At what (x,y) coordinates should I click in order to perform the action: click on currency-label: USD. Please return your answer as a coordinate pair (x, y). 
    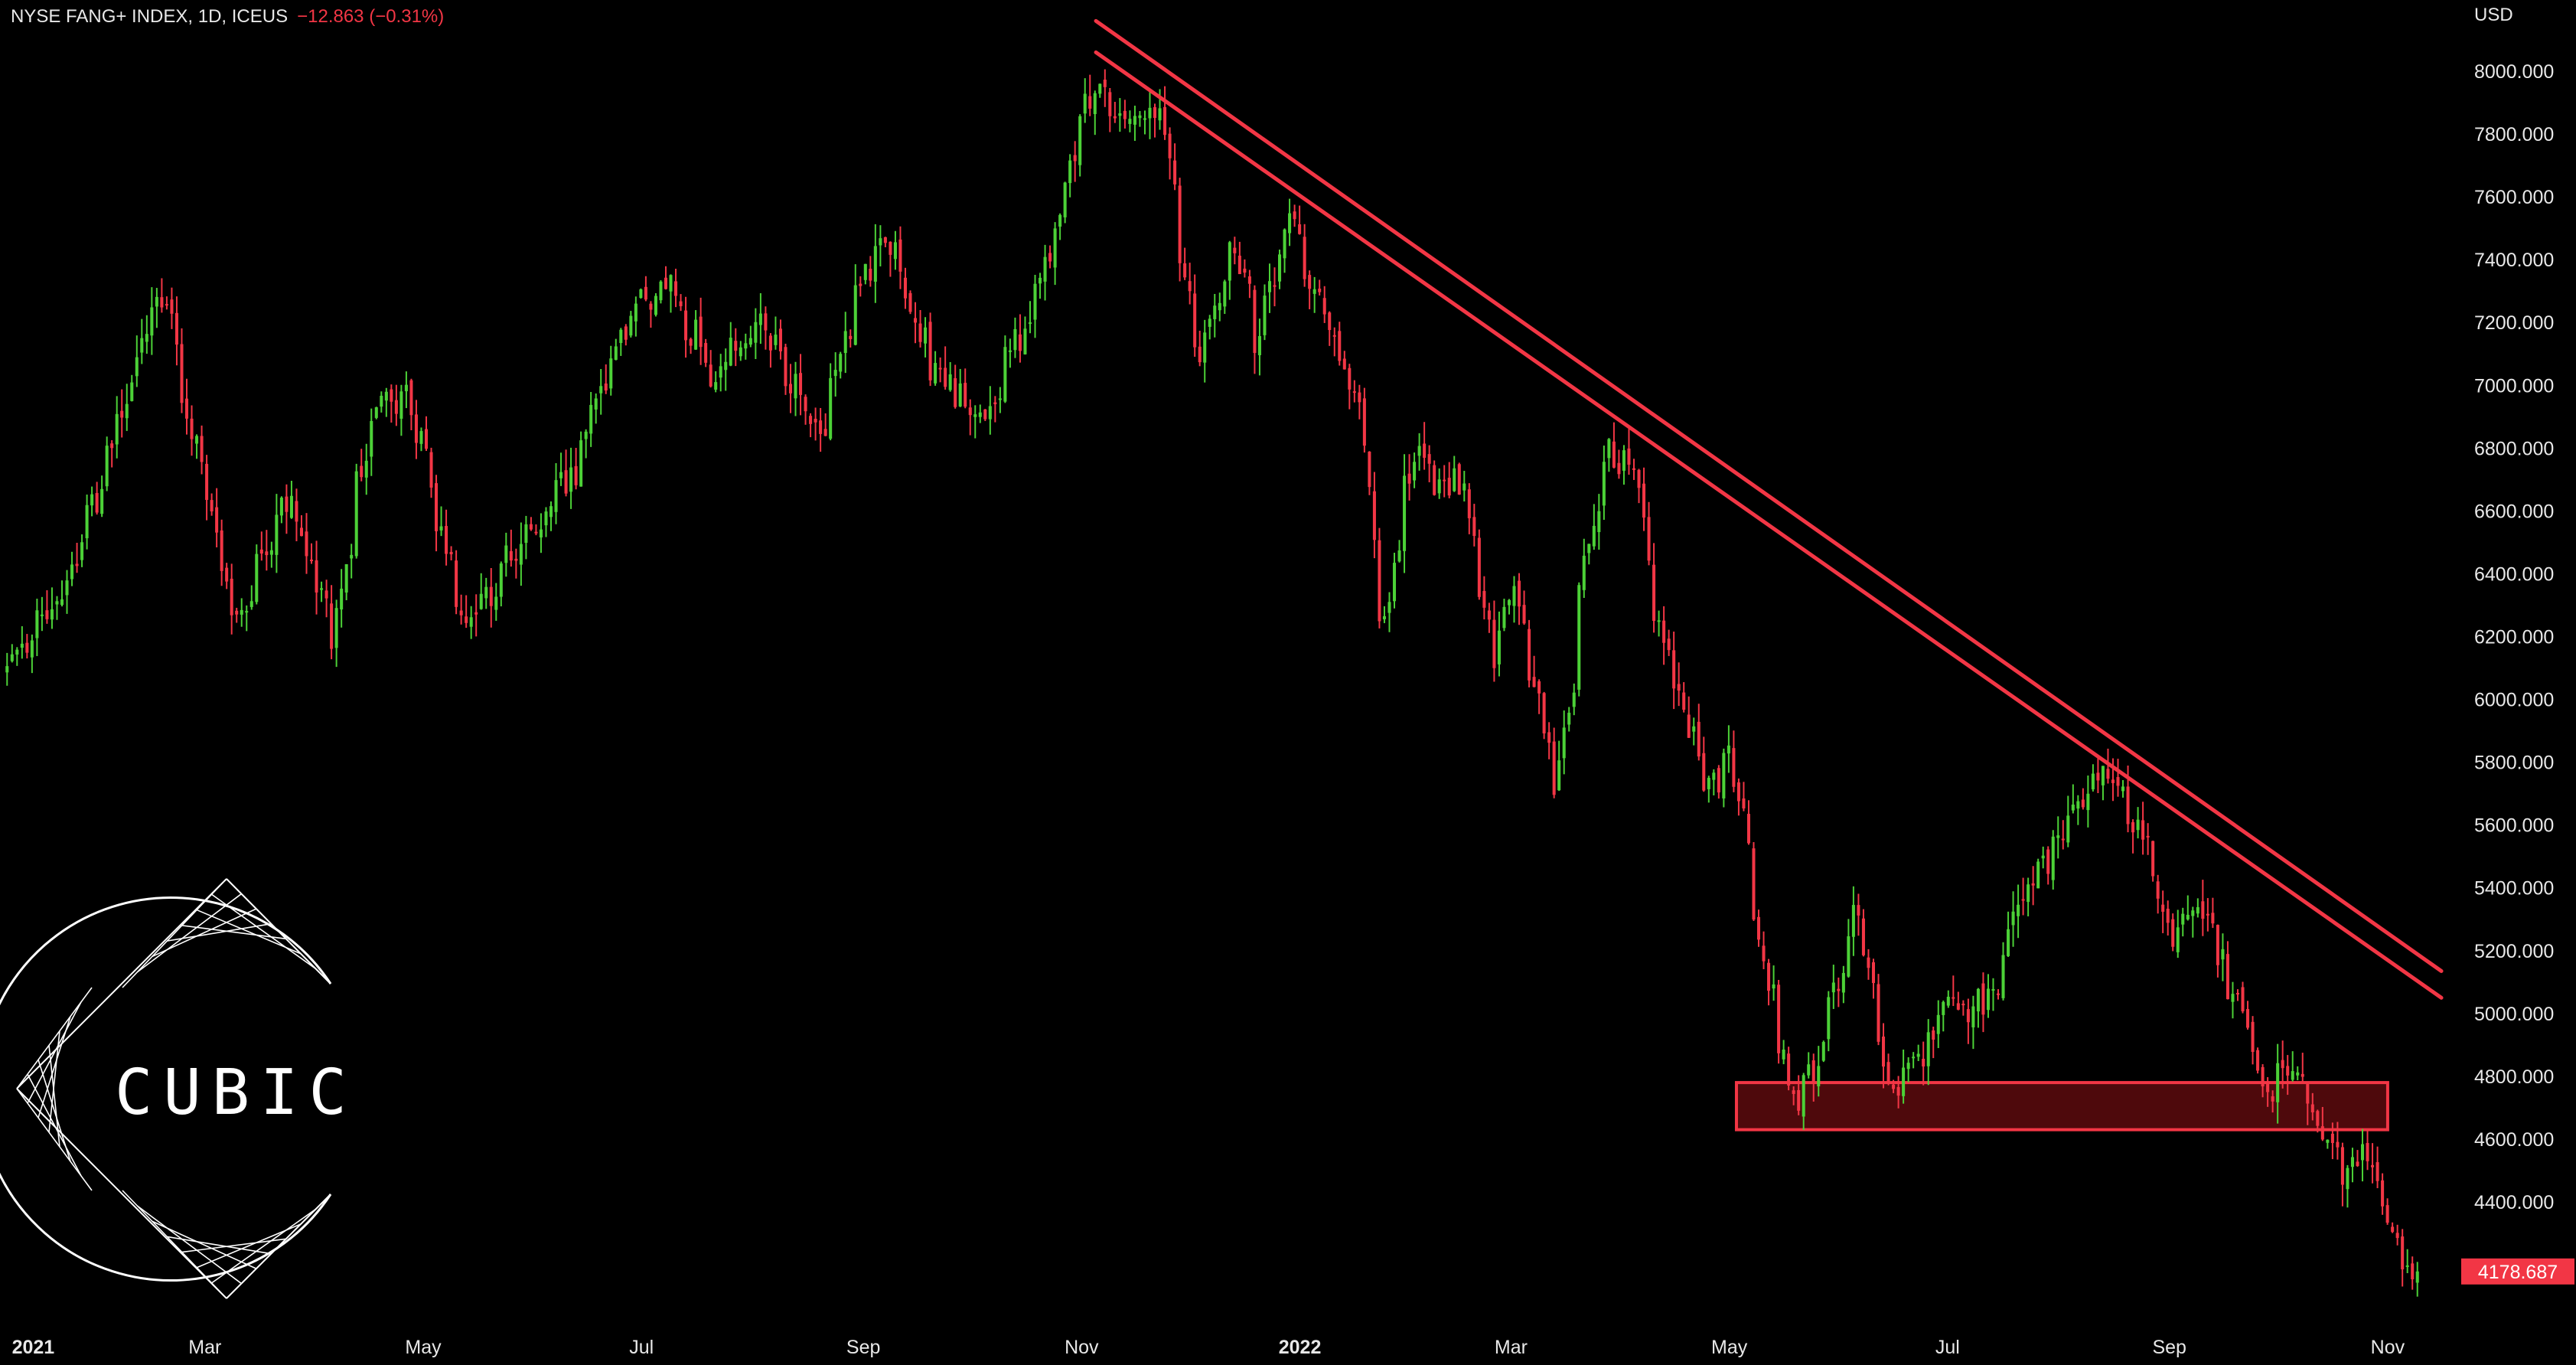
    Looking at the image, I should click on (2493, 15).